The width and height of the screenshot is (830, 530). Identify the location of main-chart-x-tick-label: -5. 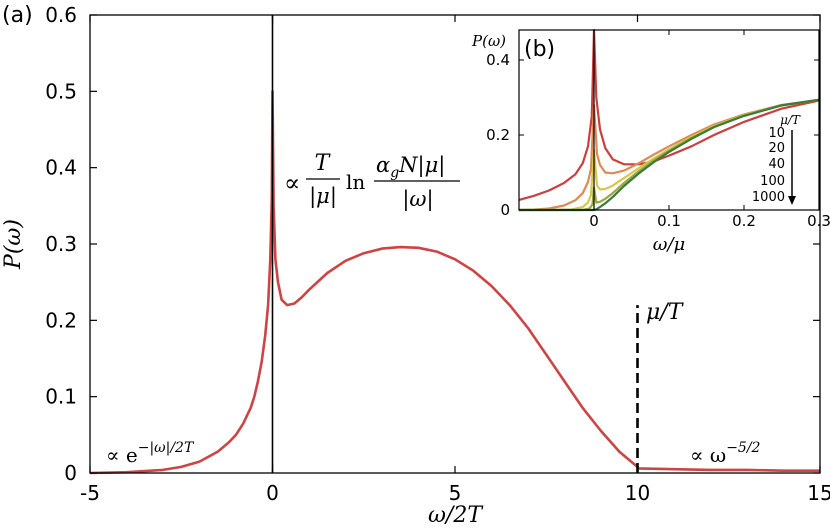
(90, 493).